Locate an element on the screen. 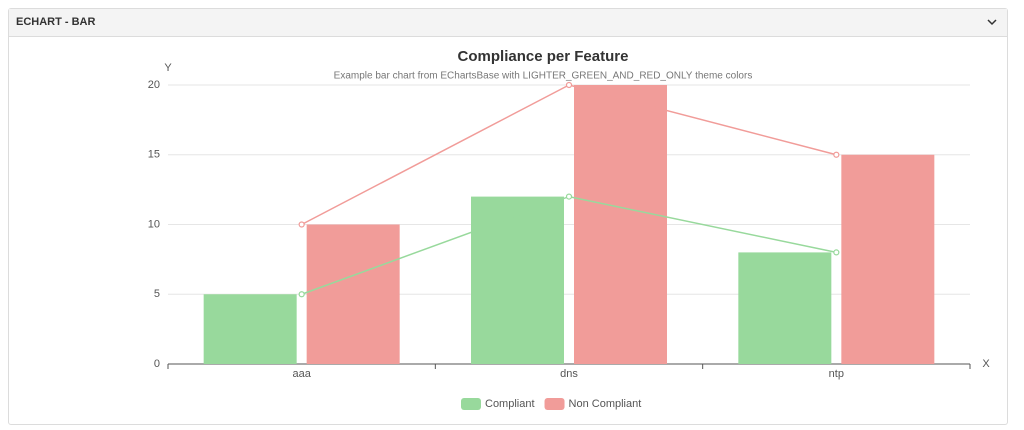 This screenshot has width=1024, height=430. panel-title: ECHART - BAR is located at coordinates (56, 22).